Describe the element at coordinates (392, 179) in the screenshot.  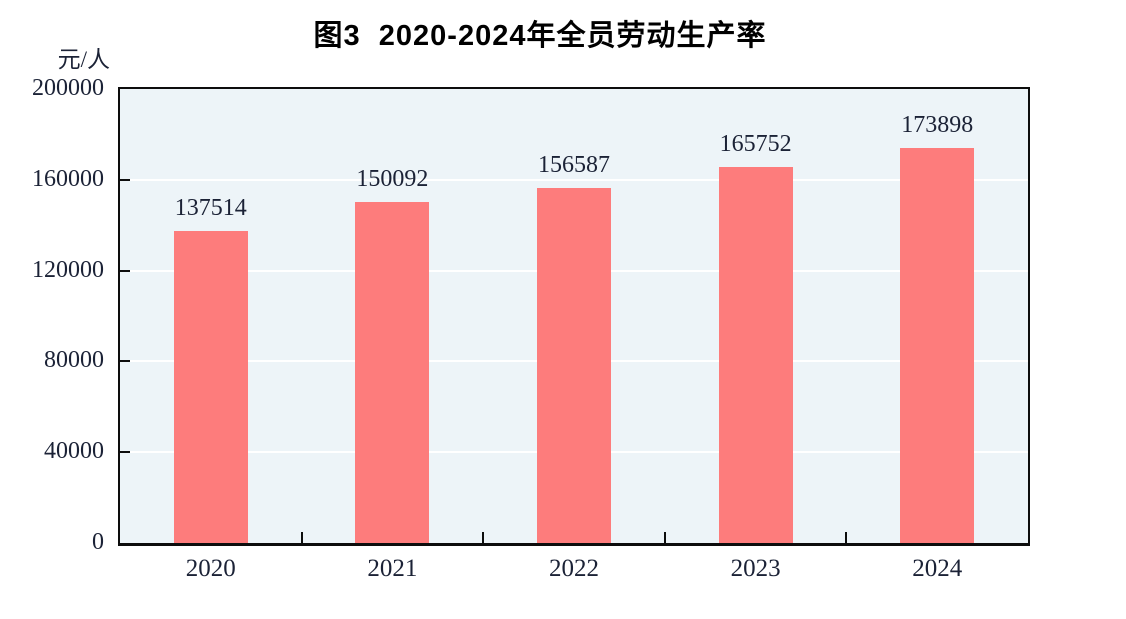
I see `bar-value-label-2021: 150092` at that location.